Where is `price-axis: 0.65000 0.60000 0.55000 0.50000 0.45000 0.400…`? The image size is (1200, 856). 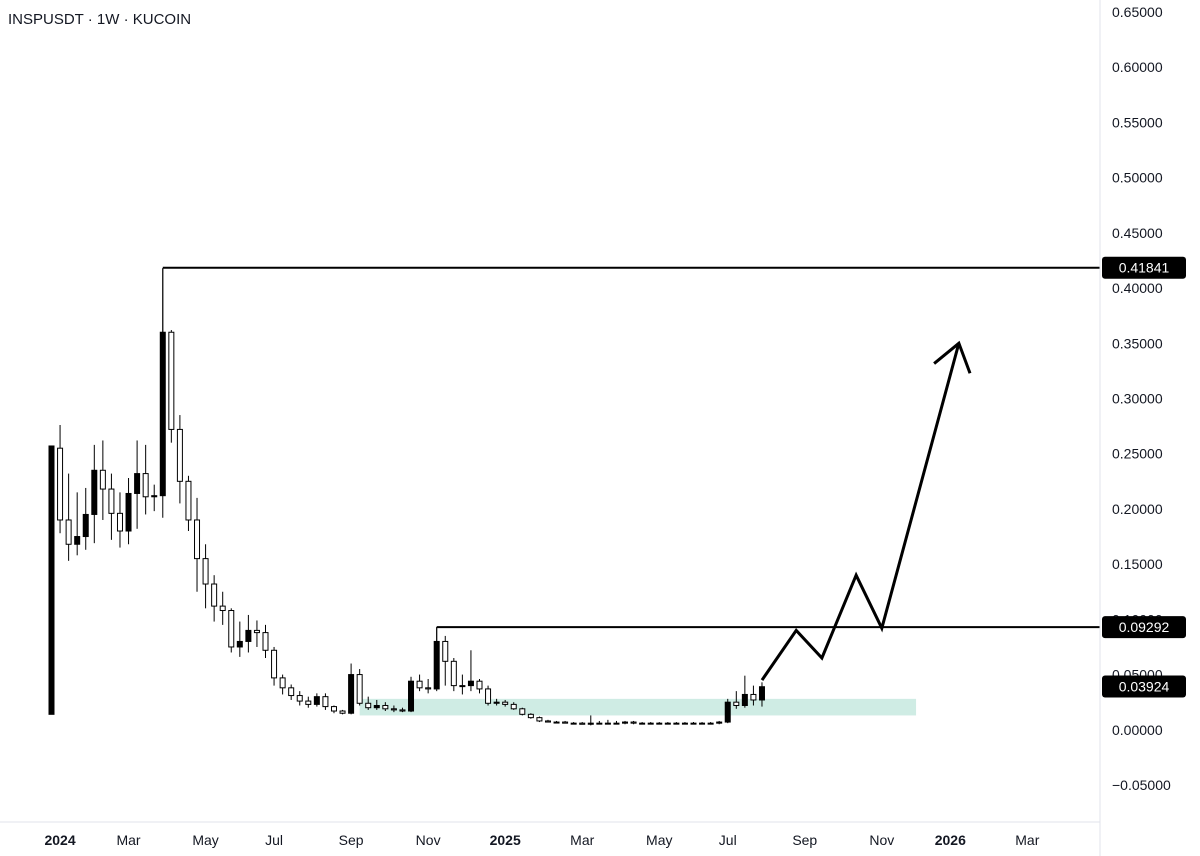 price-axis: 0.65000 0.60000 0.55000 0.50000 0.45000 0.400… is located at coordinates (1135, 428).